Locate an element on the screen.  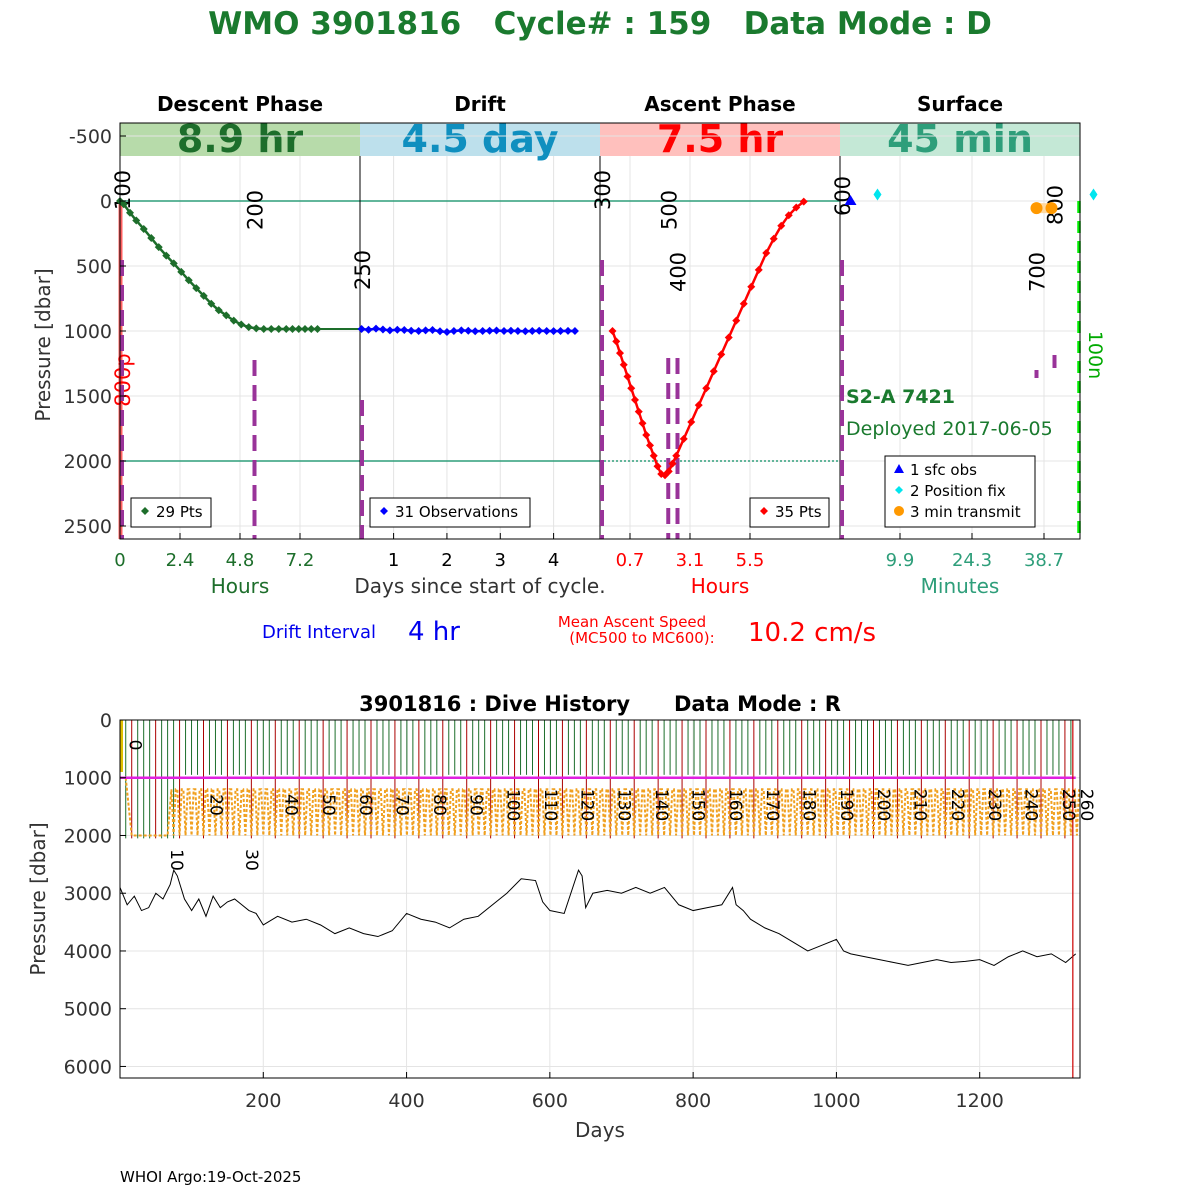
top-x-tick-label: 4 is located at coordinates (553, 560).